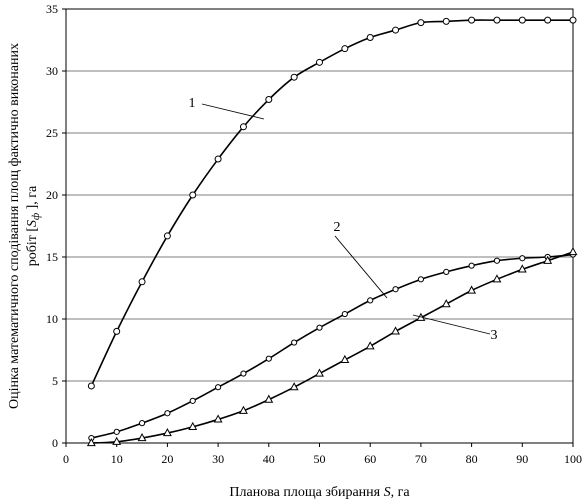  What do you see at coordinates (421, 459) in the screenshot?
I see `x-tick-label: 70` at bounding box center [421, 459].